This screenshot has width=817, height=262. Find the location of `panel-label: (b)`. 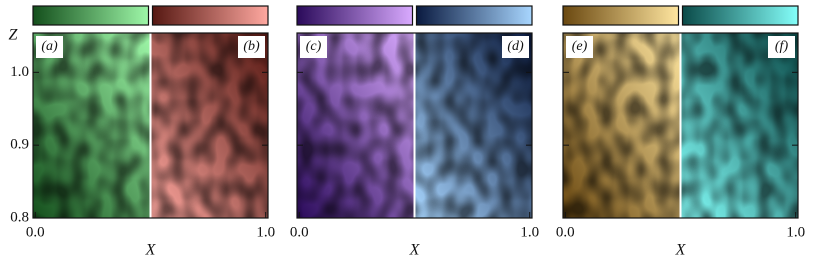

panel-label: (b) is located at coordinates (251, 46).